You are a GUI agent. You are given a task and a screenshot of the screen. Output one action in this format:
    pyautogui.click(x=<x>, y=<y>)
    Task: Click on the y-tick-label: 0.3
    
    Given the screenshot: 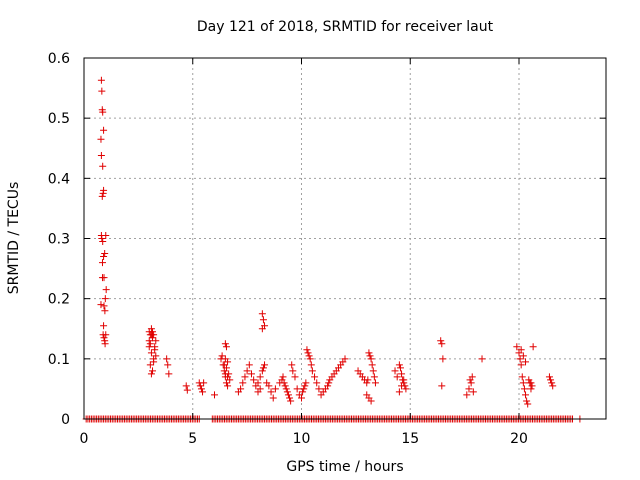 What is the action you would take?
    pyautogui.click(x=59, y=240)
    